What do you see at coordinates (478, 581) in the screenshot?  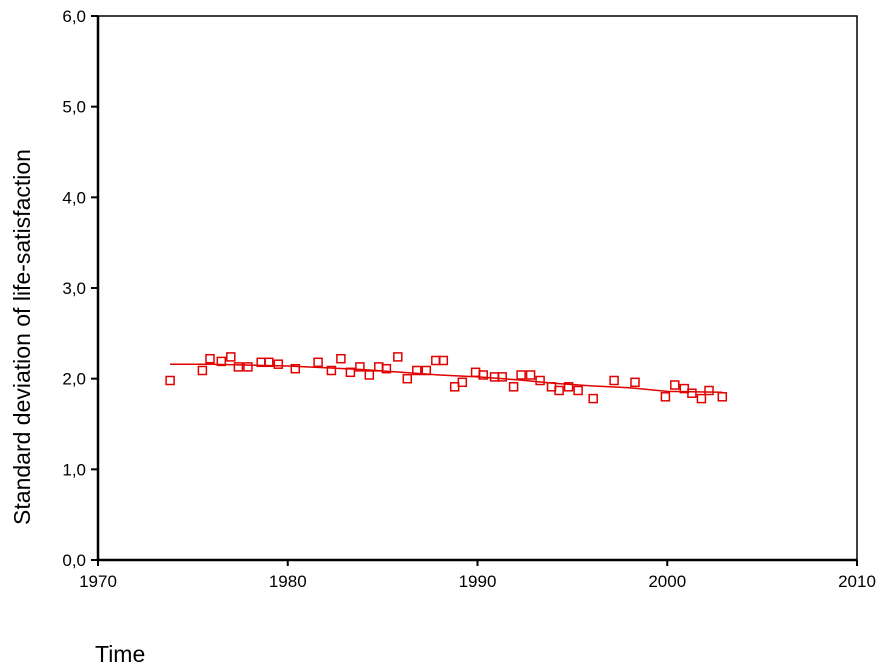 I see `x-tick-label: 1990` at bounding box center [478, 581].